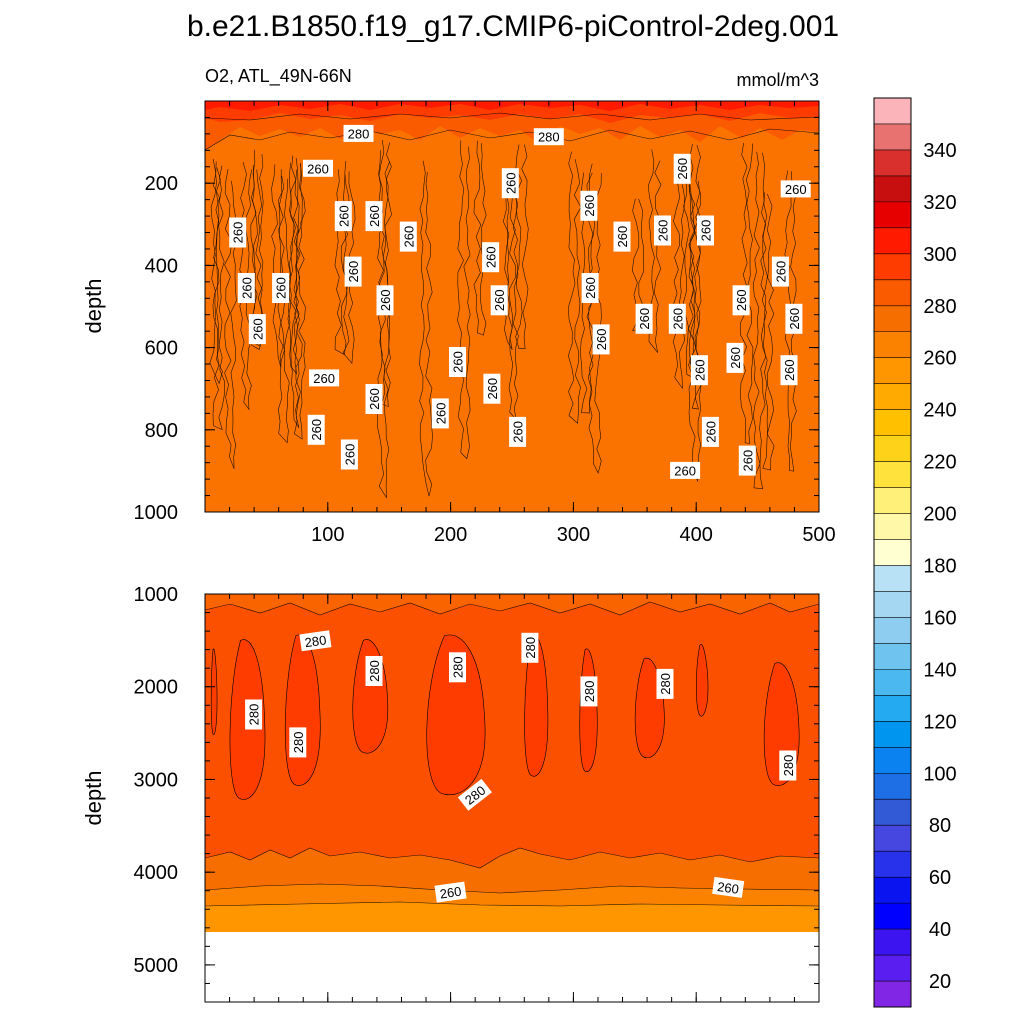  What do you see at coordinates (939, 515) in the screenshot?
I see `colorbar-label: 200` at bounding box center [939, 515].